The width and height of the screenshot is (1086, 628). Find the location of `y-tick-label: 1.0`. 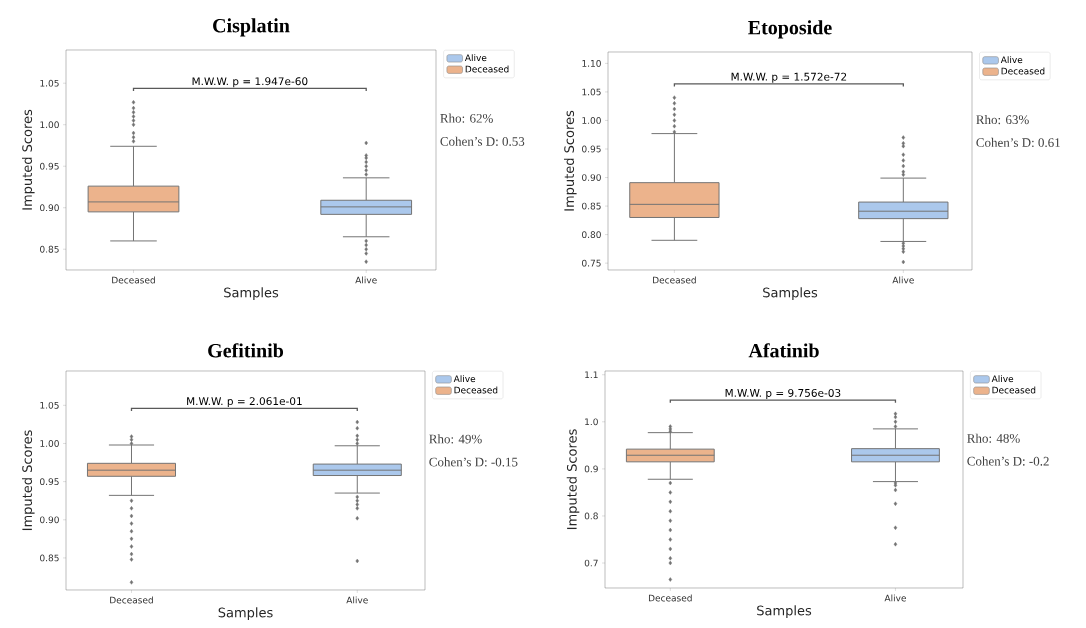

y-tick-label: 1.0 is located at coordinates (591, 422).